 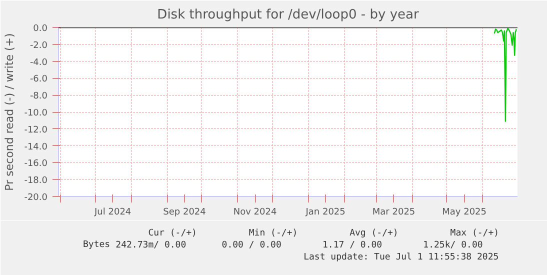 What do you see at coordinates (255, 213) in the screenshot?
I see `x-tick-label: Nov 2024` at bounding box center [255, 213].